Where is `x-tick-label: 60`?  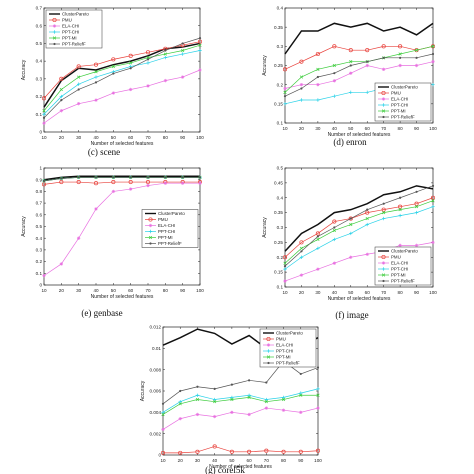 x-tick-label: 60 is located at coordinates (131, 137).